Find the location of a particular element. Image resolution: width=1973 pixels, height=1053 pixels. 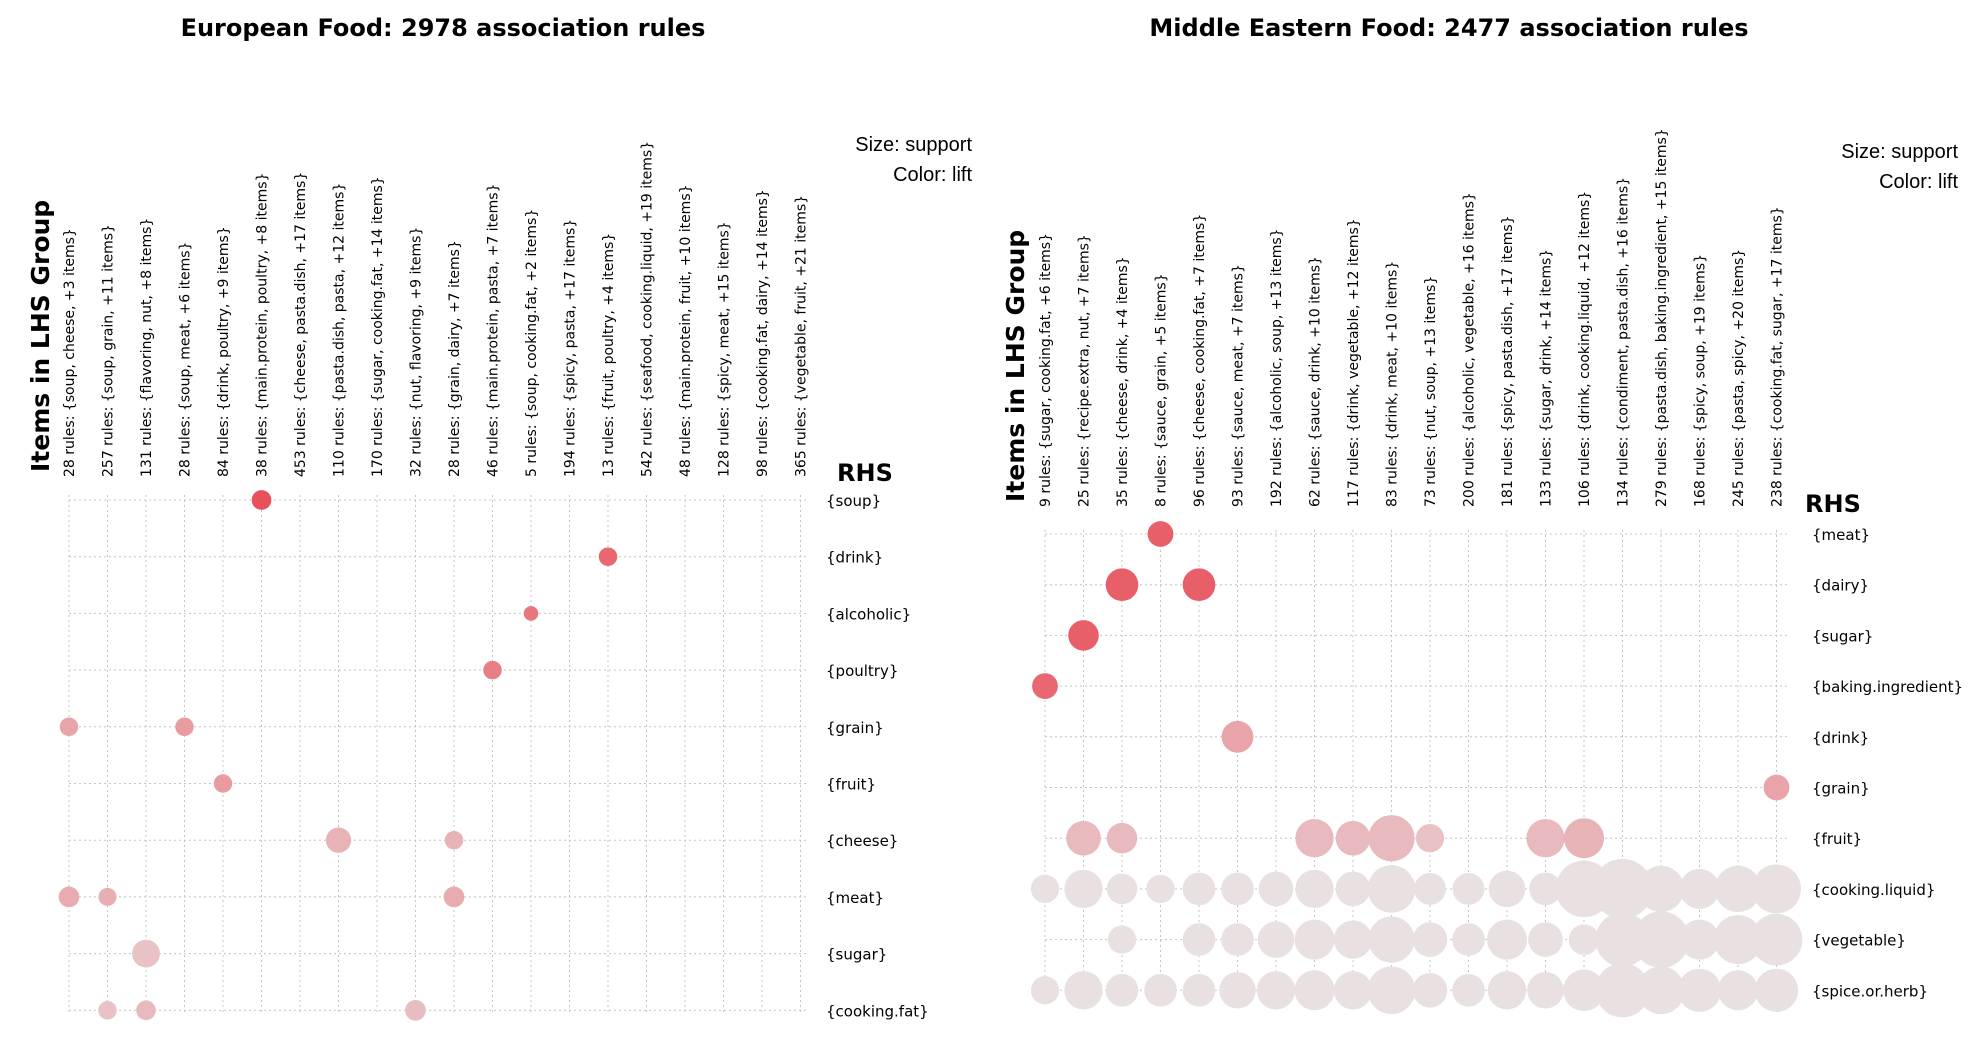

middle-eastern-rhs-label: {meat} is located at coordinates (1841, 535).